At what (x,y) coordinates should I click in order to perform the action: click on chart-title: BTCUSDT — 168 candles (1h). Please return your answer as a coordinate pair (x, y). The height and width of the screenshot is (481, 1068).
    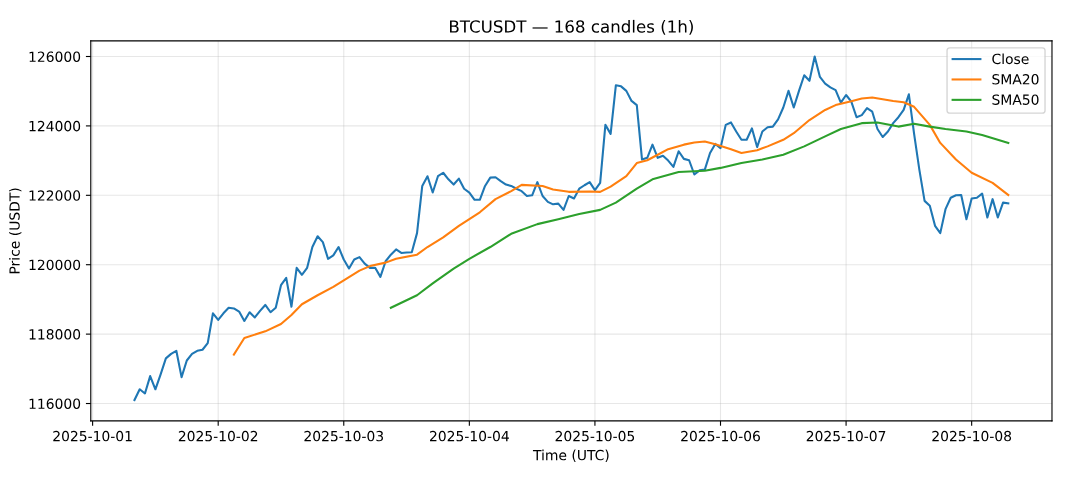
    Looking at the image, I should click on (571, 27).